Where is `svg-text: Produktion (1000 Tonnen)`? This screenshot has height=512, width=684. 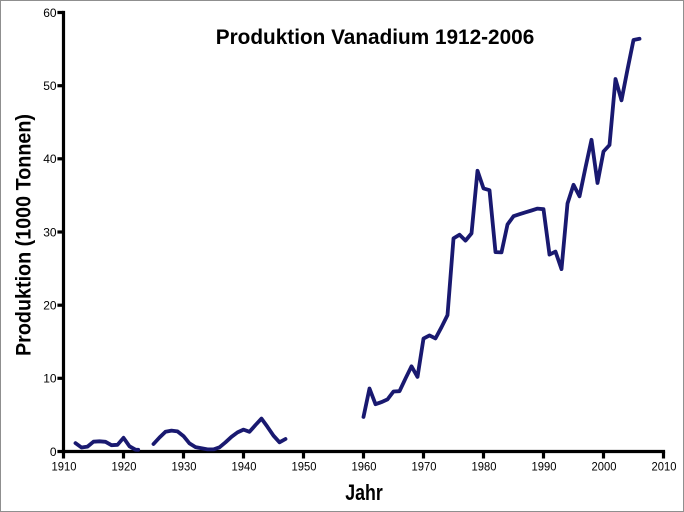 svg-text: Produktion (1000 Tonnen) is located at coordinates (24, 235).